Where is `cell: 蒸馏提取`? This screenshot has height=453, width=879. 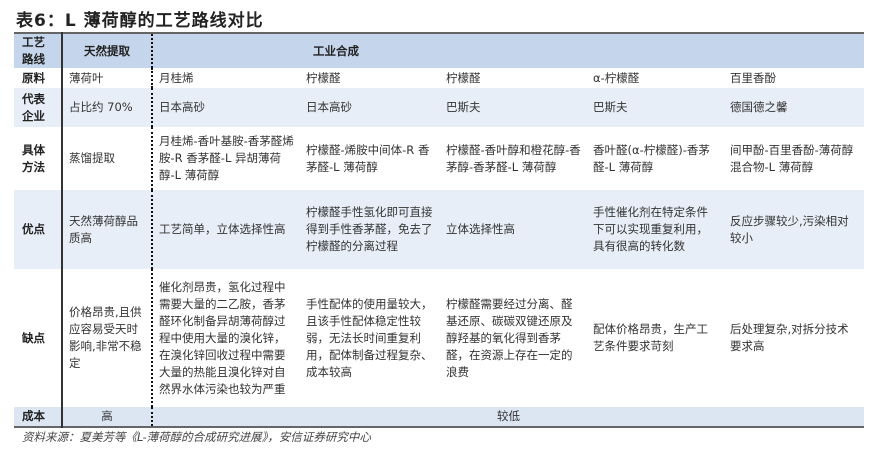
cell: 蒸馏提取 is located at coordinates (107, 158).